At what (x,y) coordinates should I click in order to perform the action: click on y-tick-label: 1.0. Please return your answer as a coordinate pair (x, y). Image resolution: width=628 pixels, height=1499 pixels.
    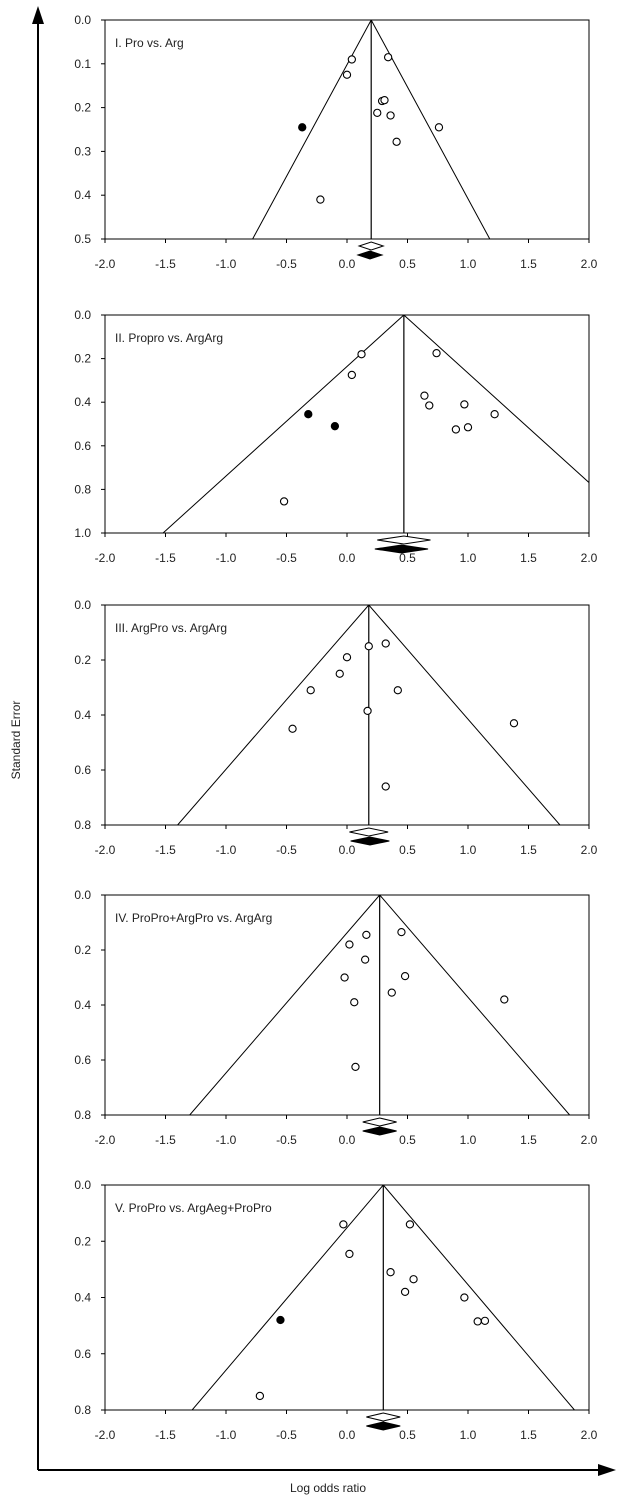
    Looking at the image, I should click on (82, 533).